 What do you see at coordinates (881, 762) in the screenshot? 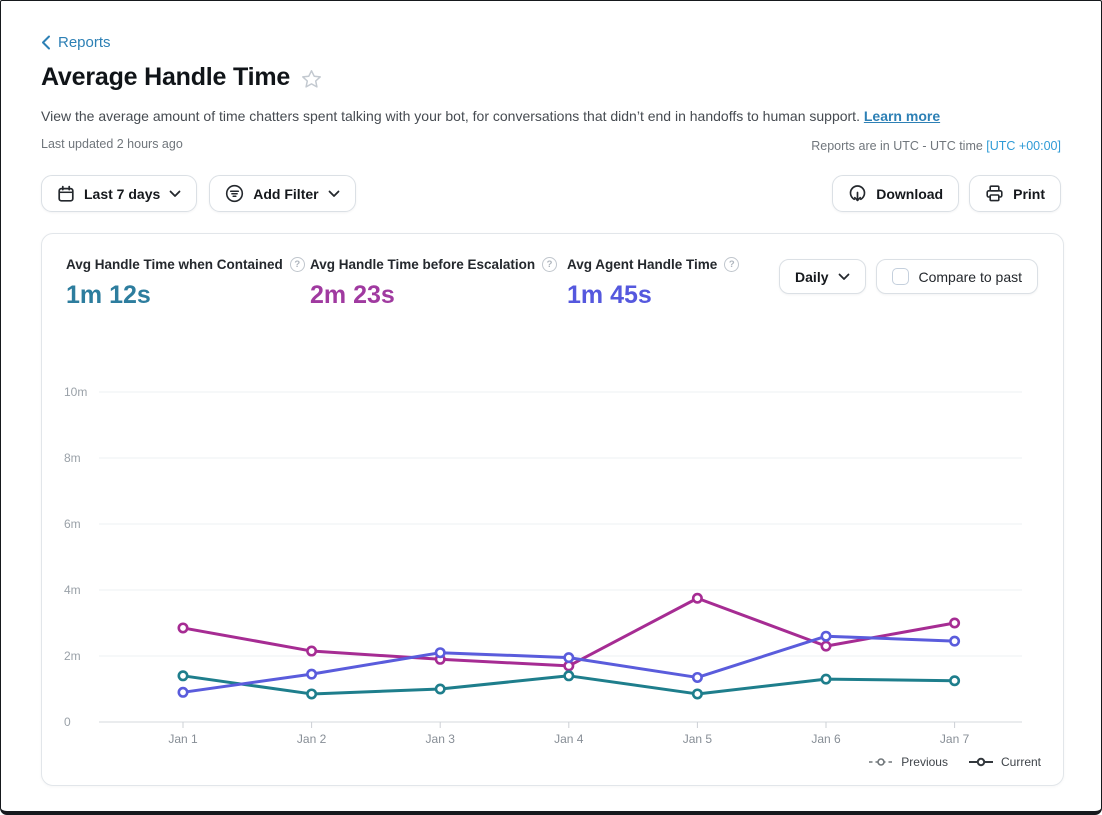
I see `previous-marker-icon` at bounding box center [881, 762].